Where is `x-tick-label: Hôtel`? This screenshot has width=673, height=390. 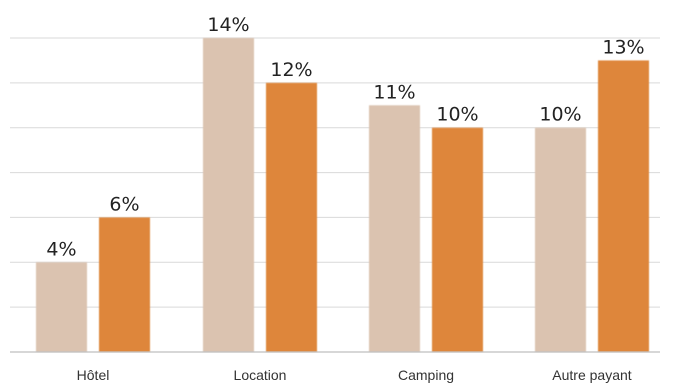
x-tick-label: Hôtel is located at coordinates (93, 375).